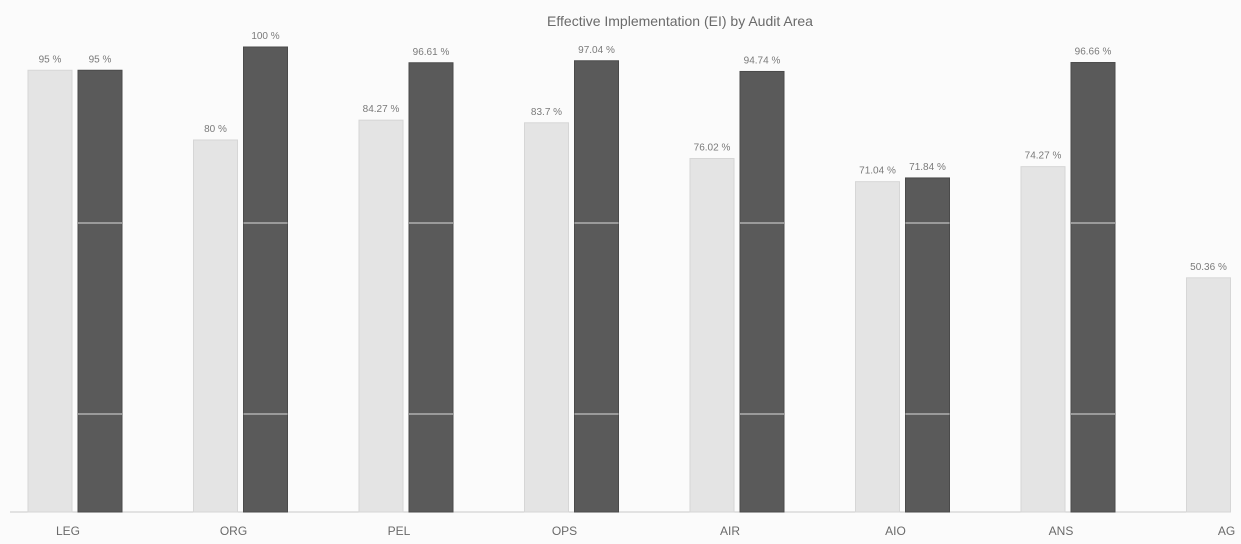  Describe the element at coordinates (68, 531) in the screenshot. I see `x-tick-leg: LEG` at that location.